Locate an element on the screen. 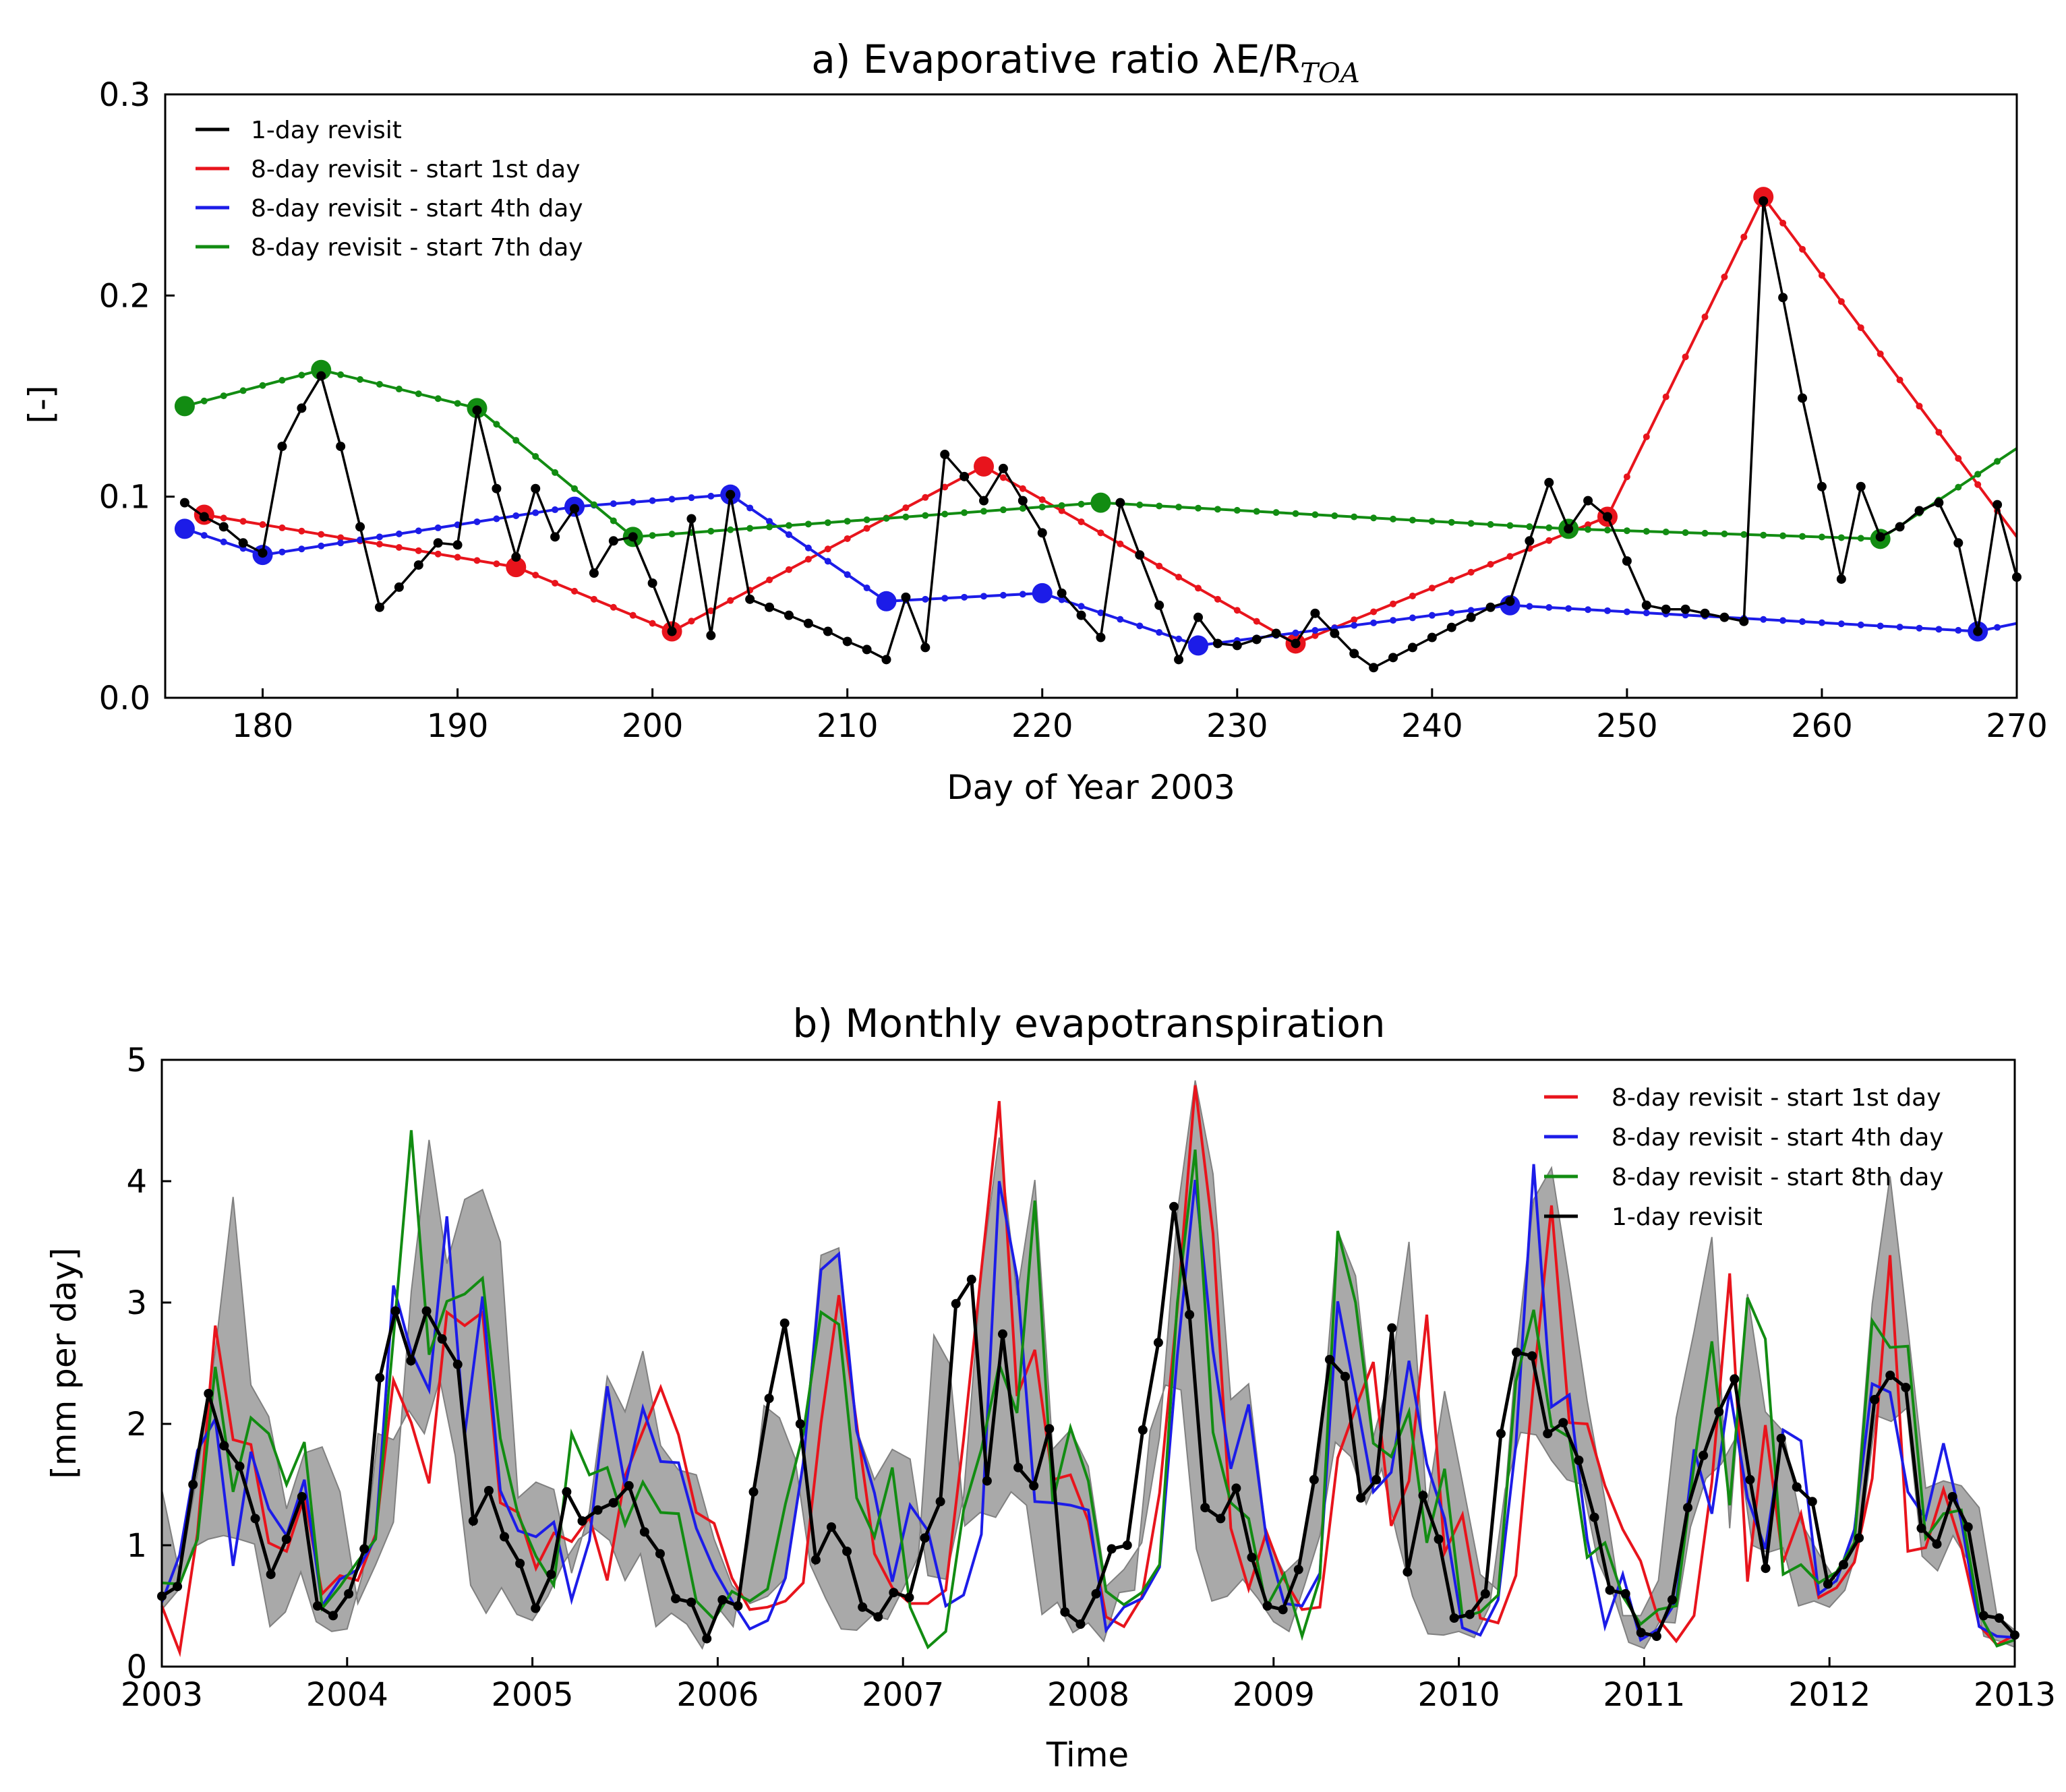 The width and height of the screenshot is (2066, 1792). panel-a-y-axis-label: [-] is located at coordinates (41, 404).